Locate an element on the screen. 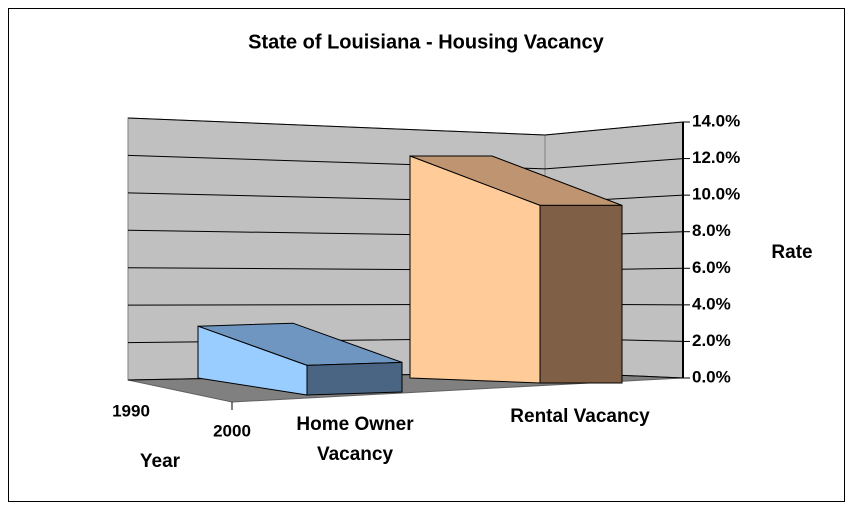  y-tick-label: 0.0% is located at coordinates (711, 376).